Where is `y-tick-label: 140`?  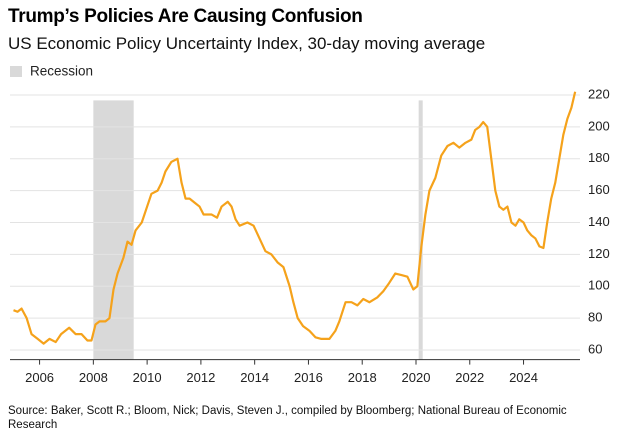 y-tick-label: 140 is located at coordinates (599, 221).